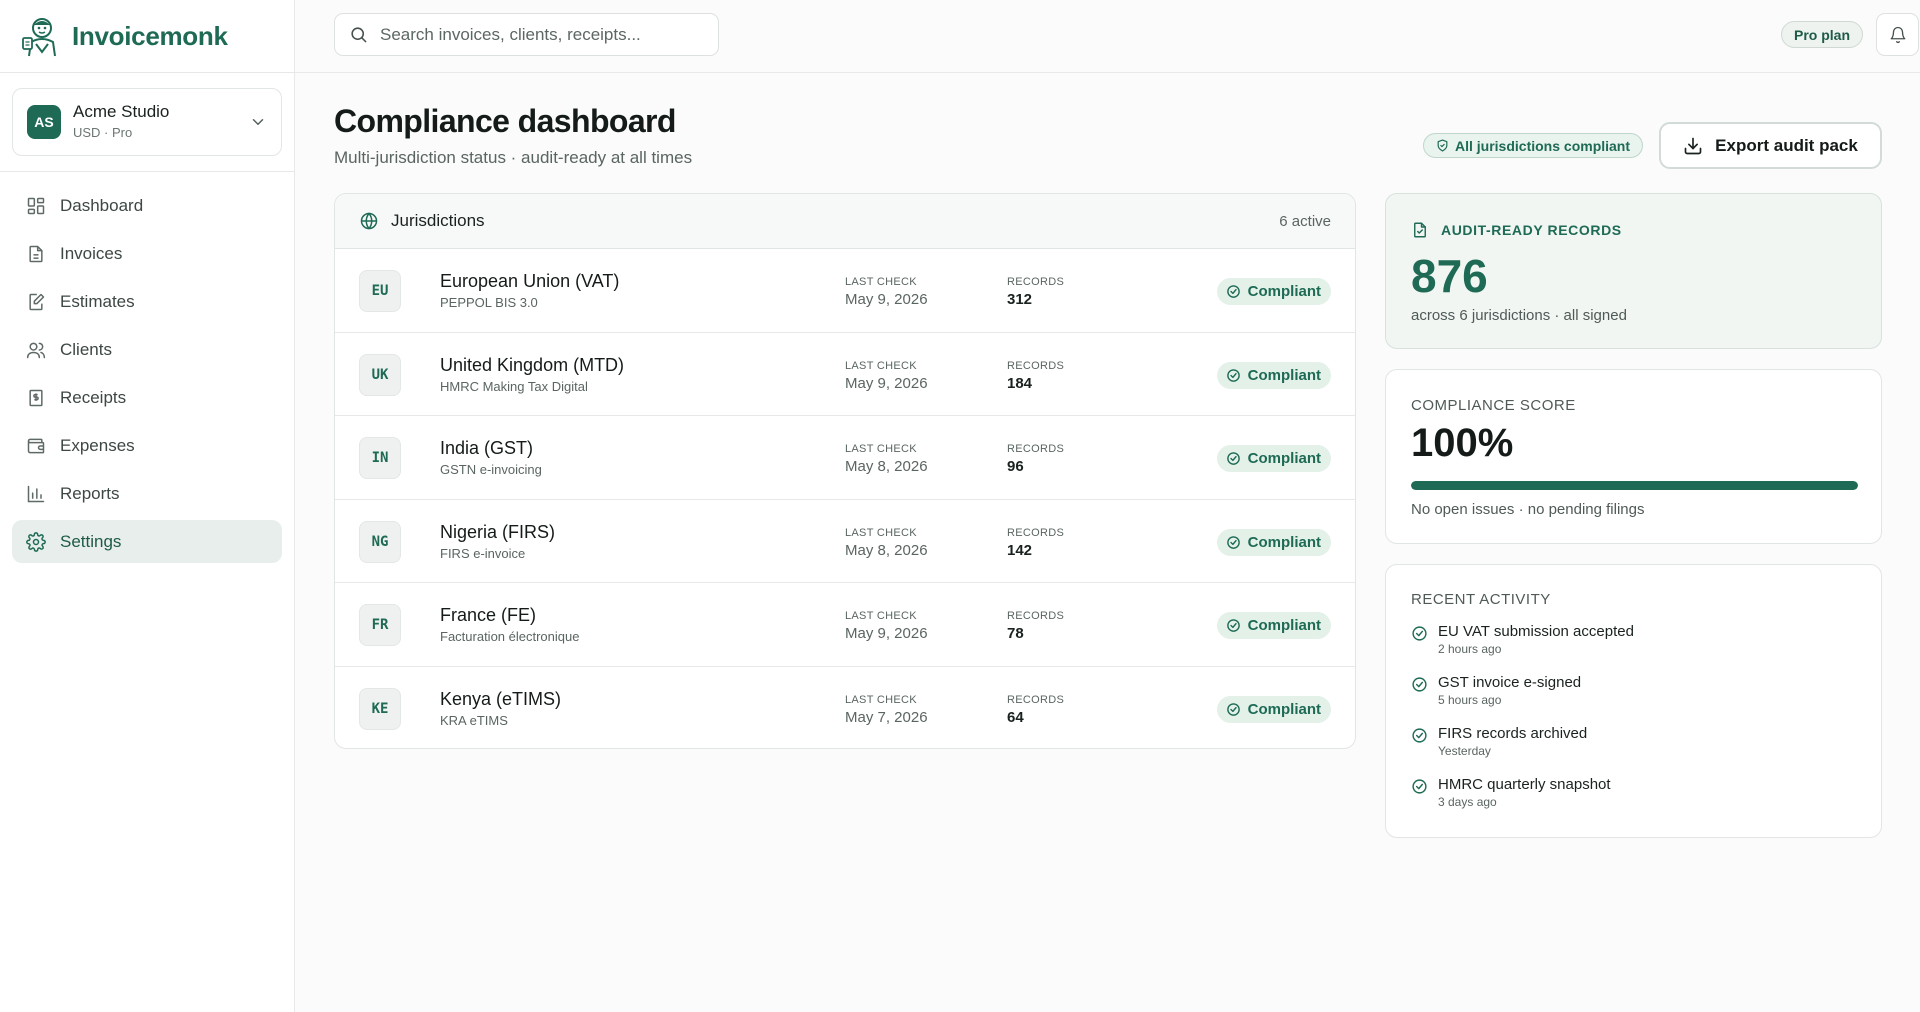  What do you see at coordinates (380, 458) in the screenshot?
I see `jurisdiction-code: IN` at bounding box center [380, 458].